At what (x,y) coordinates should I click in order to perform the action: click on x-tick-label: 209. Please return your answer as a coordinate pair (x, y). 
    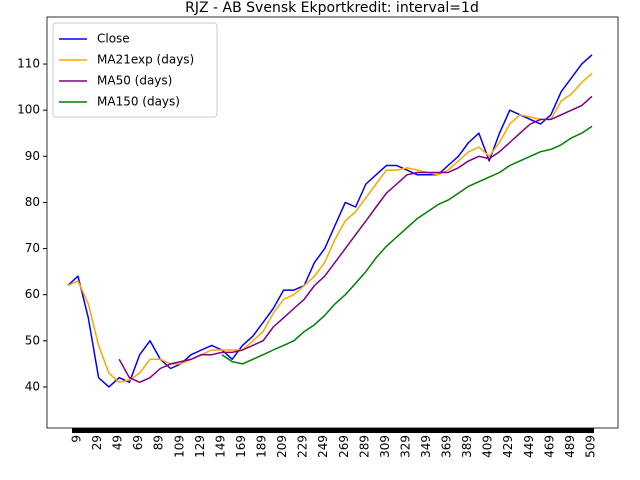
    Looking at the image, I should click on (282, 446).